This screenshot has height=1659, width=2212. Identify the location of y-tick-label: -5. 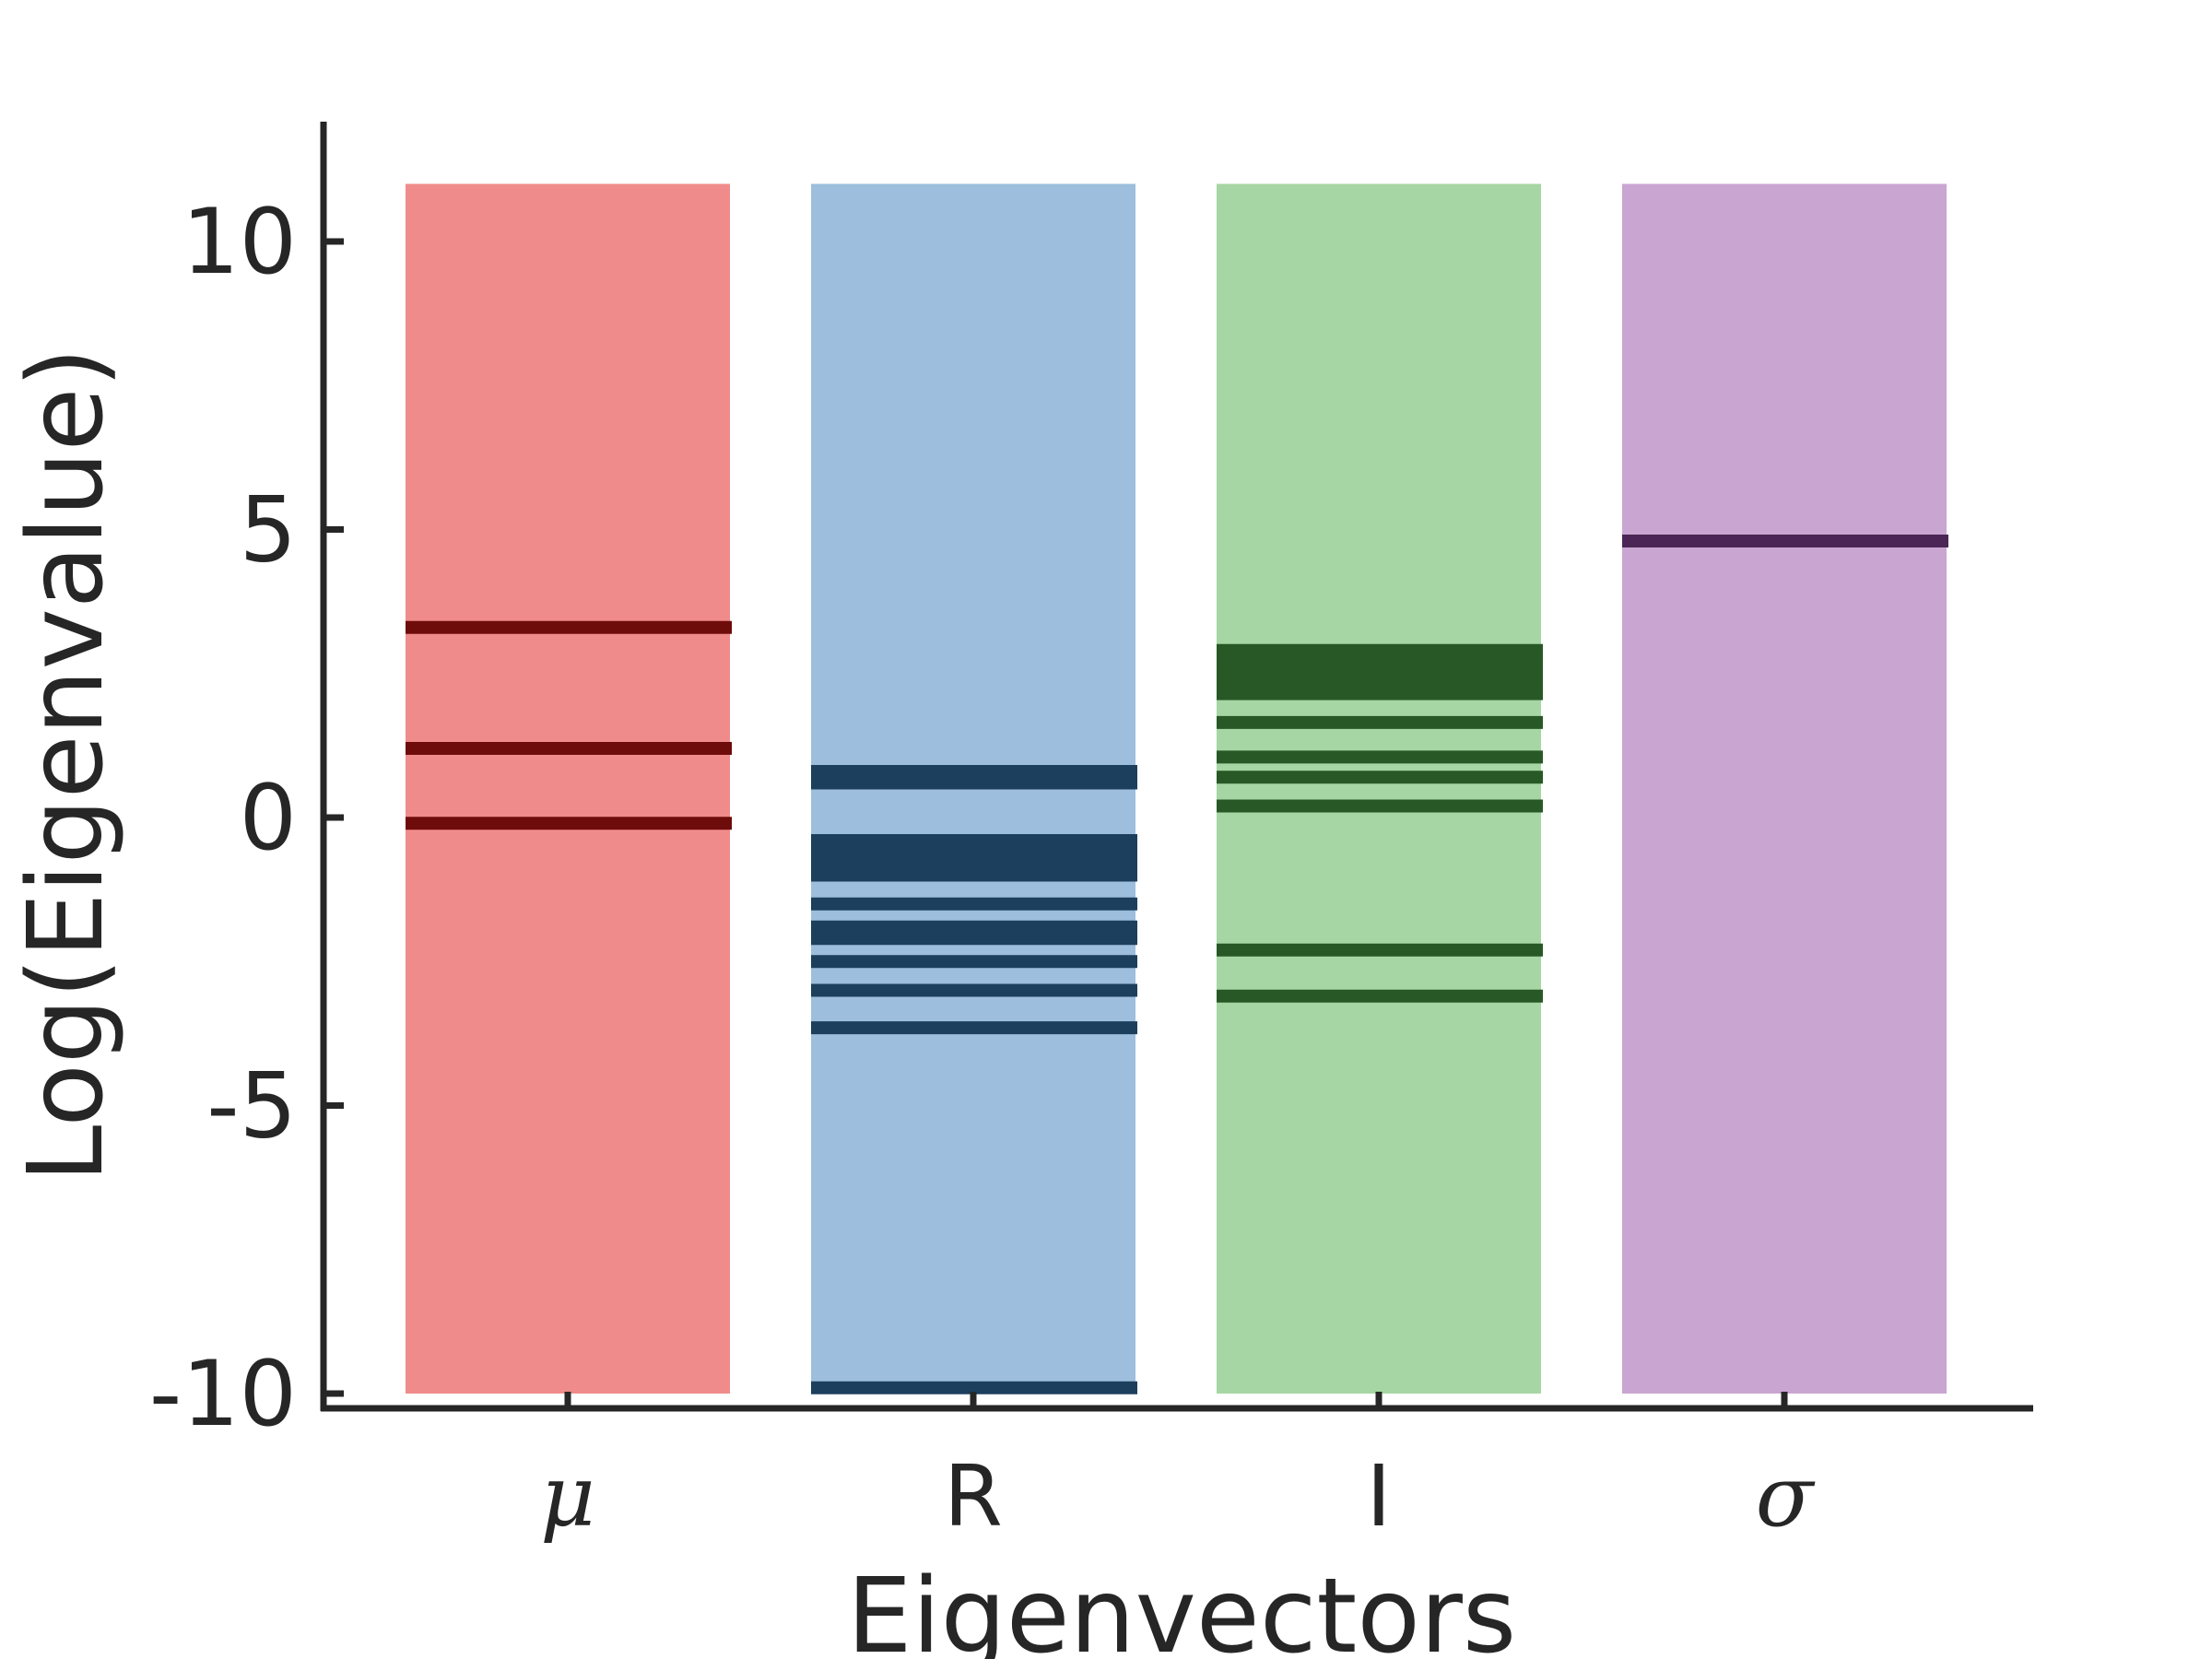
(251, 1106).